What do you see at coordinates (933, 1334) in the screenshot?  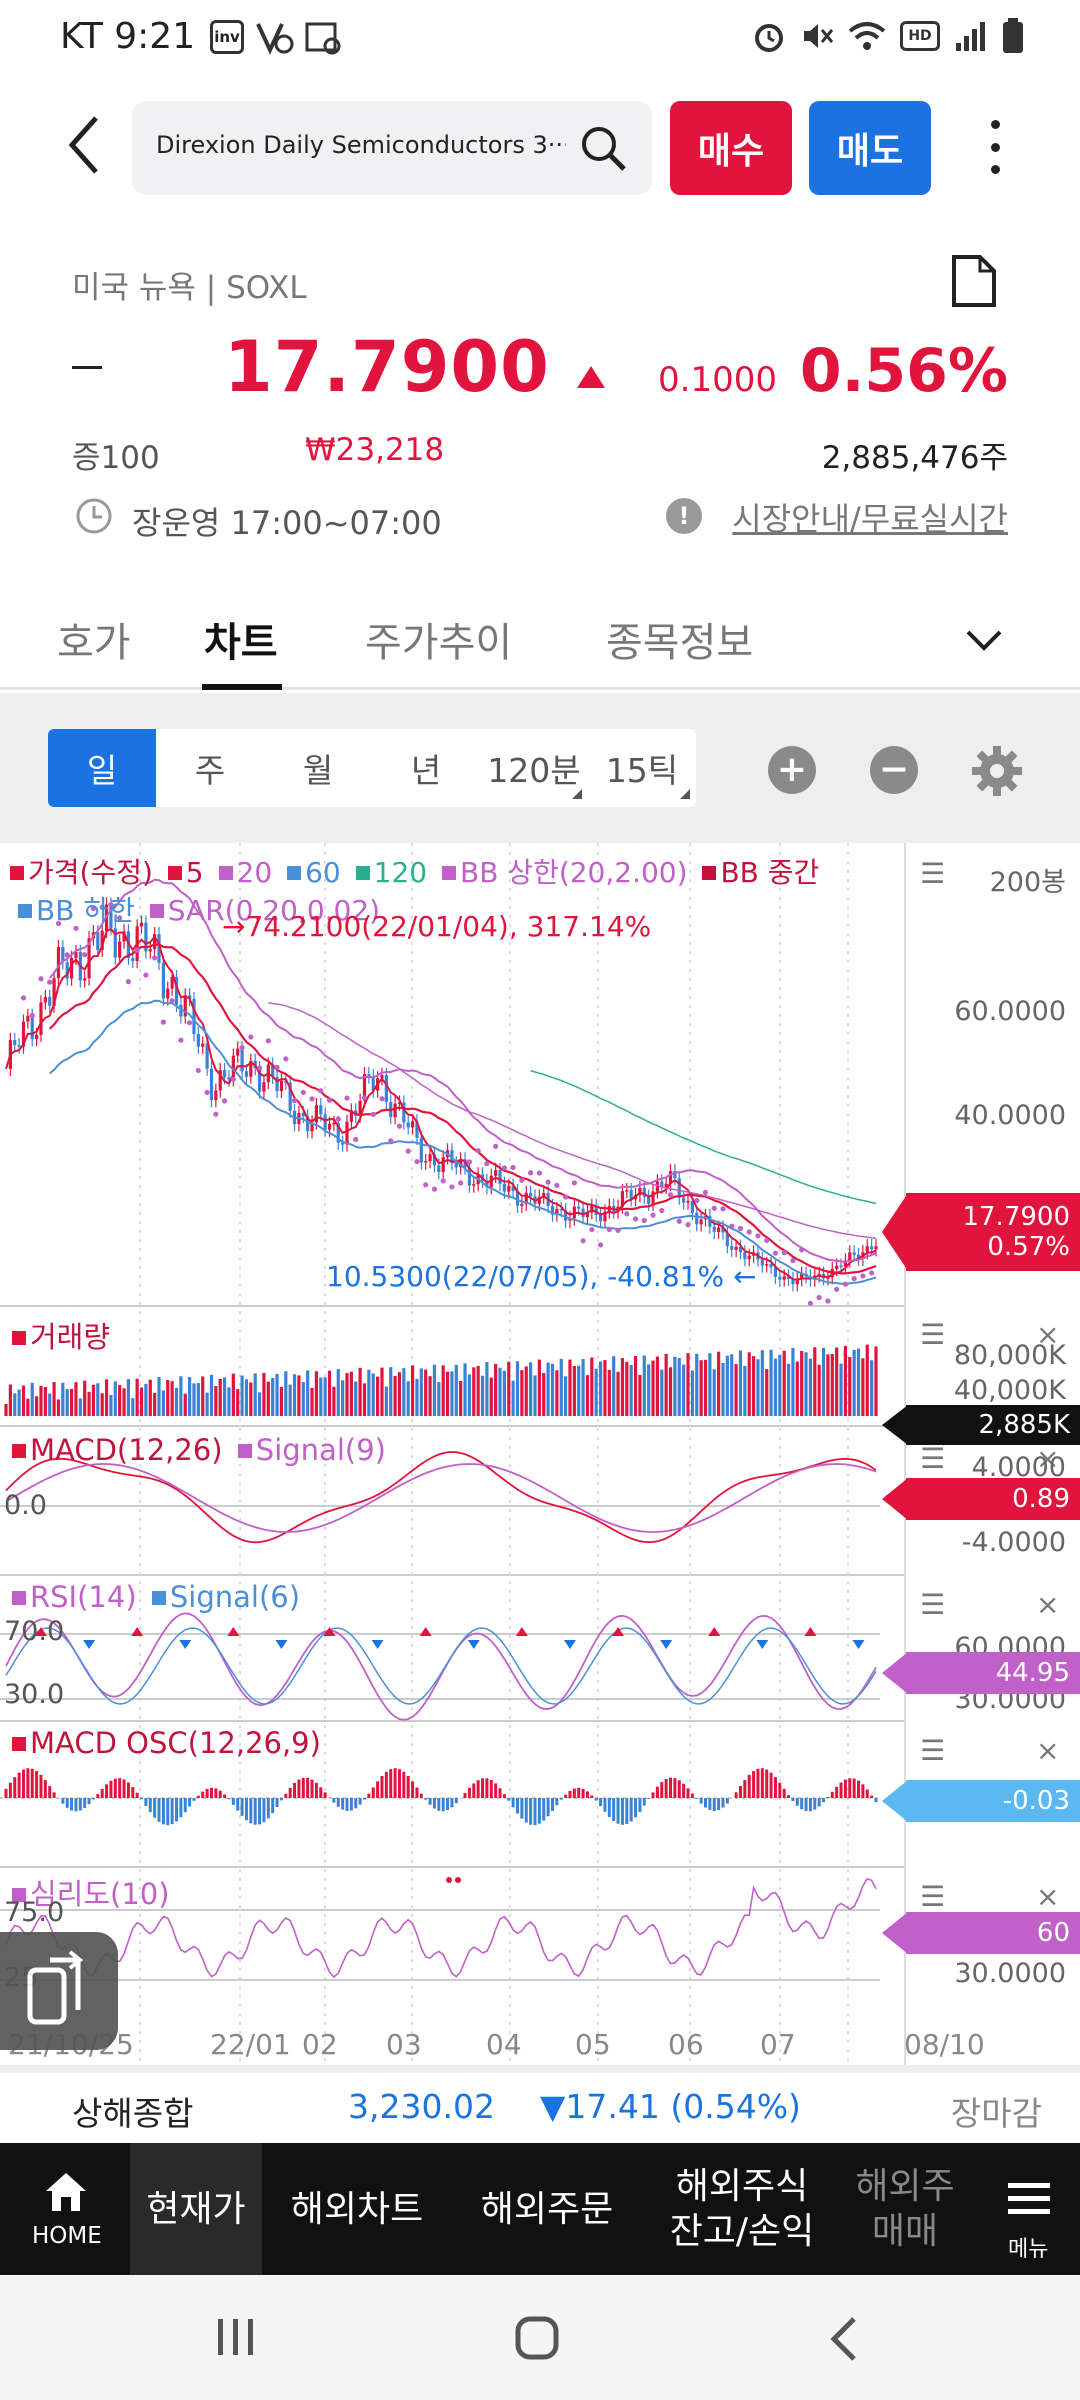 I see `volume-pane-menu-icon: ☰` at bounding box center [933, 1334].